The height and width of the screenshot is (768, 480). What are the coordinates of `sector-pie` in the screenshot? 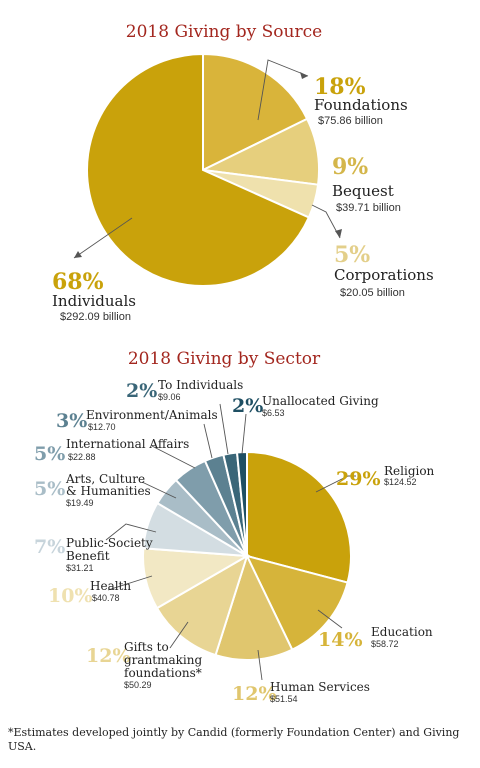 It's located at (247, 556).